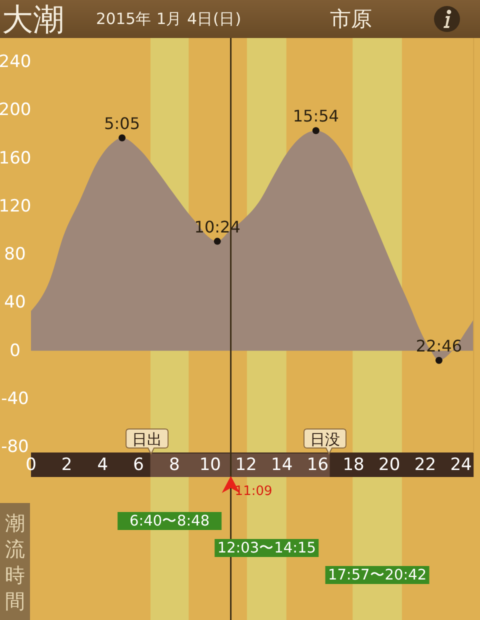  Describe the element at coordinates (425, 465) in the screenshot. I see `x-tick-label: 22` at that location.